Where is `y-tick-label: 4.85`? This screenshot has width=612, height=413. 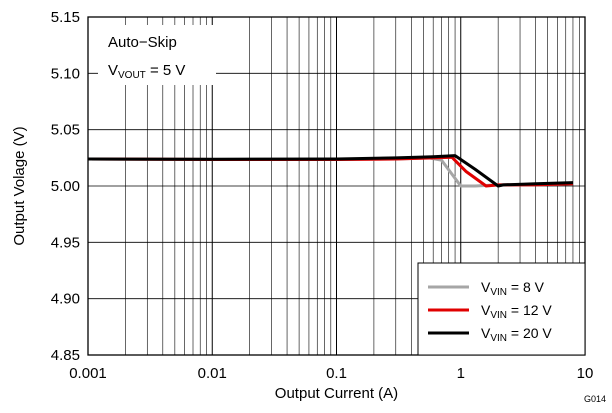 y-tick-label: 4.85 is located at coordinates (65, 355).